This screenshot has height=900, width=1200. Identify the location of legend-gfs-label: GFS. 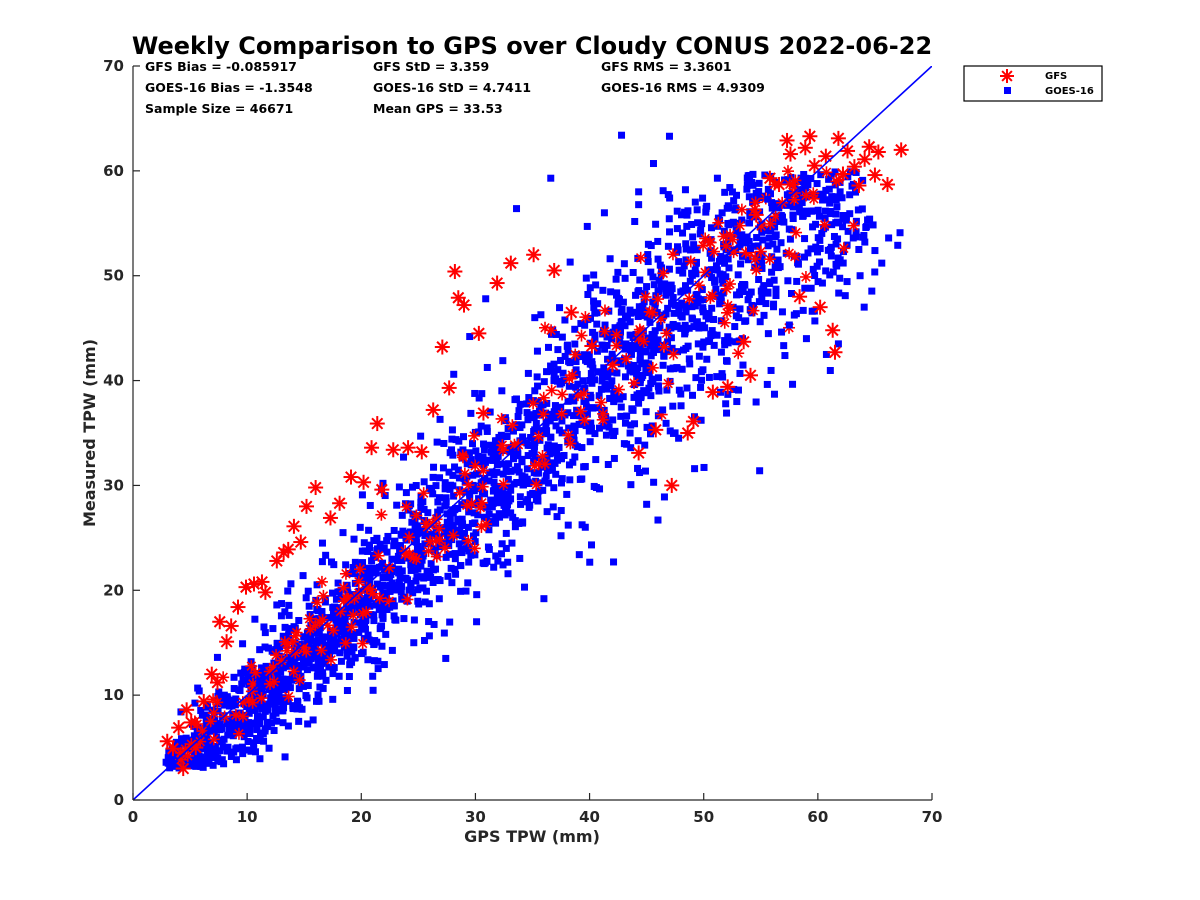
(1056, 76).